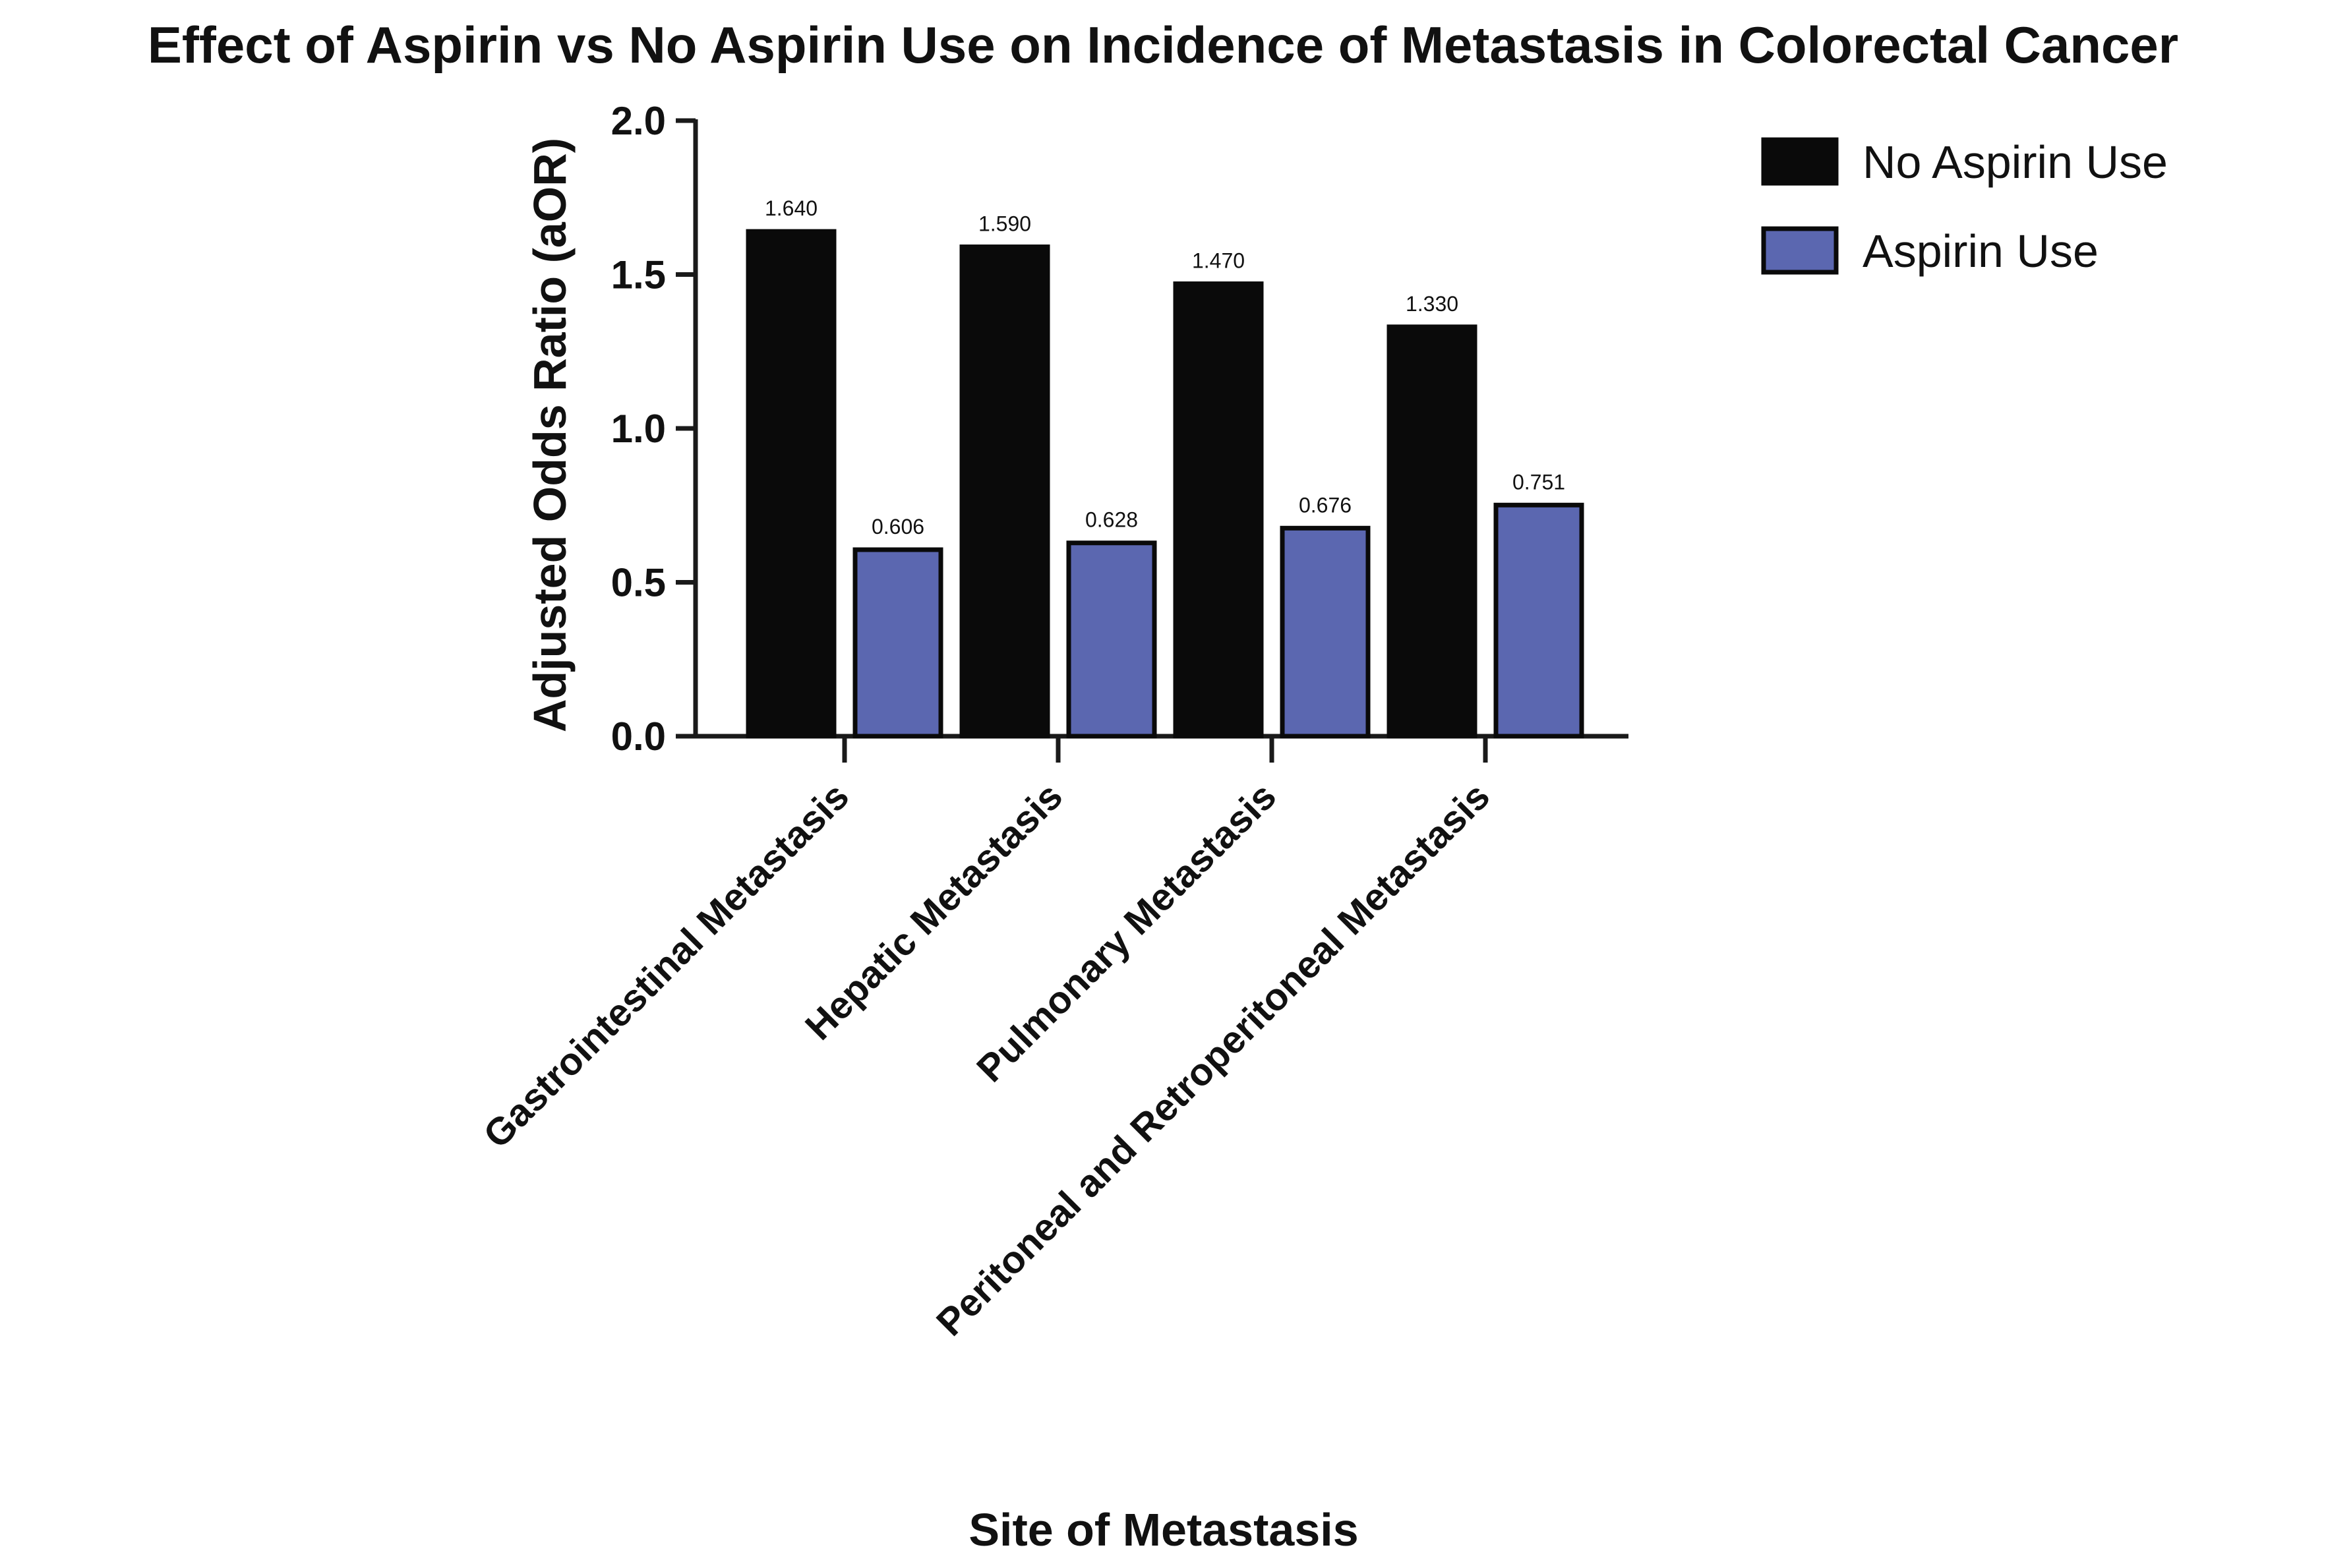 The height and width of the screenshot is (1568, 2326). What do you see at coordinates (1005, 223) in the screenshot?
I see `data-label: 1.590` at bounding box center [1005, 223].